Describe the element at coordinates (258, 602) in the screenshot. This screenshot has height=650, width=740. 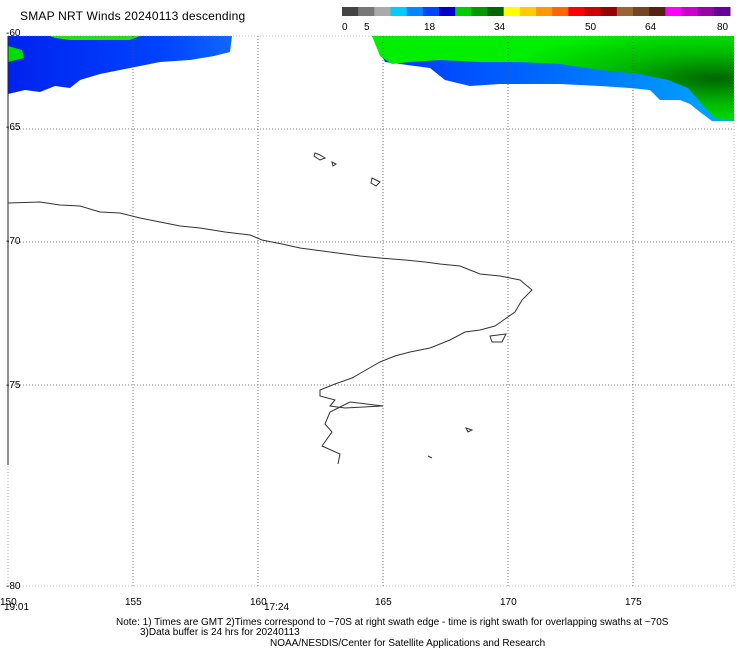
I see `longitude-label: 160` at that location.